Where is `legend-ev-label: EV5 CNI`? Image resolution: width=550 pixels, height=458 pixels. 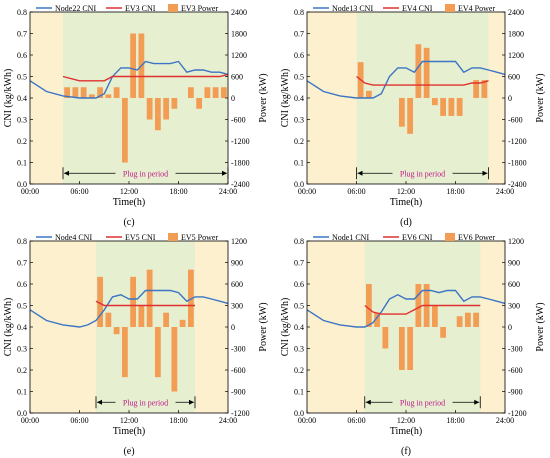
legend-ev-label: EV5 CNI is located at coordinates (140, 237).